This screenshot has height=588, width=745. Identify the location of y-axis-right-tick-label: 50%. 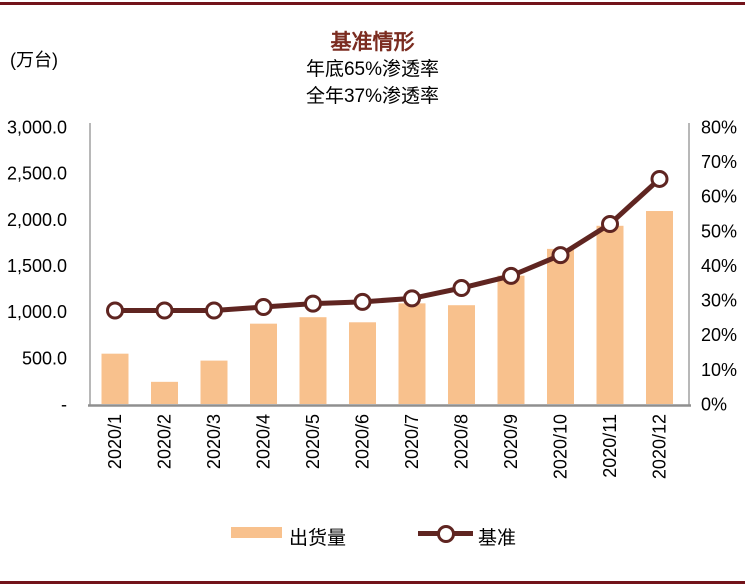
(719, 231).